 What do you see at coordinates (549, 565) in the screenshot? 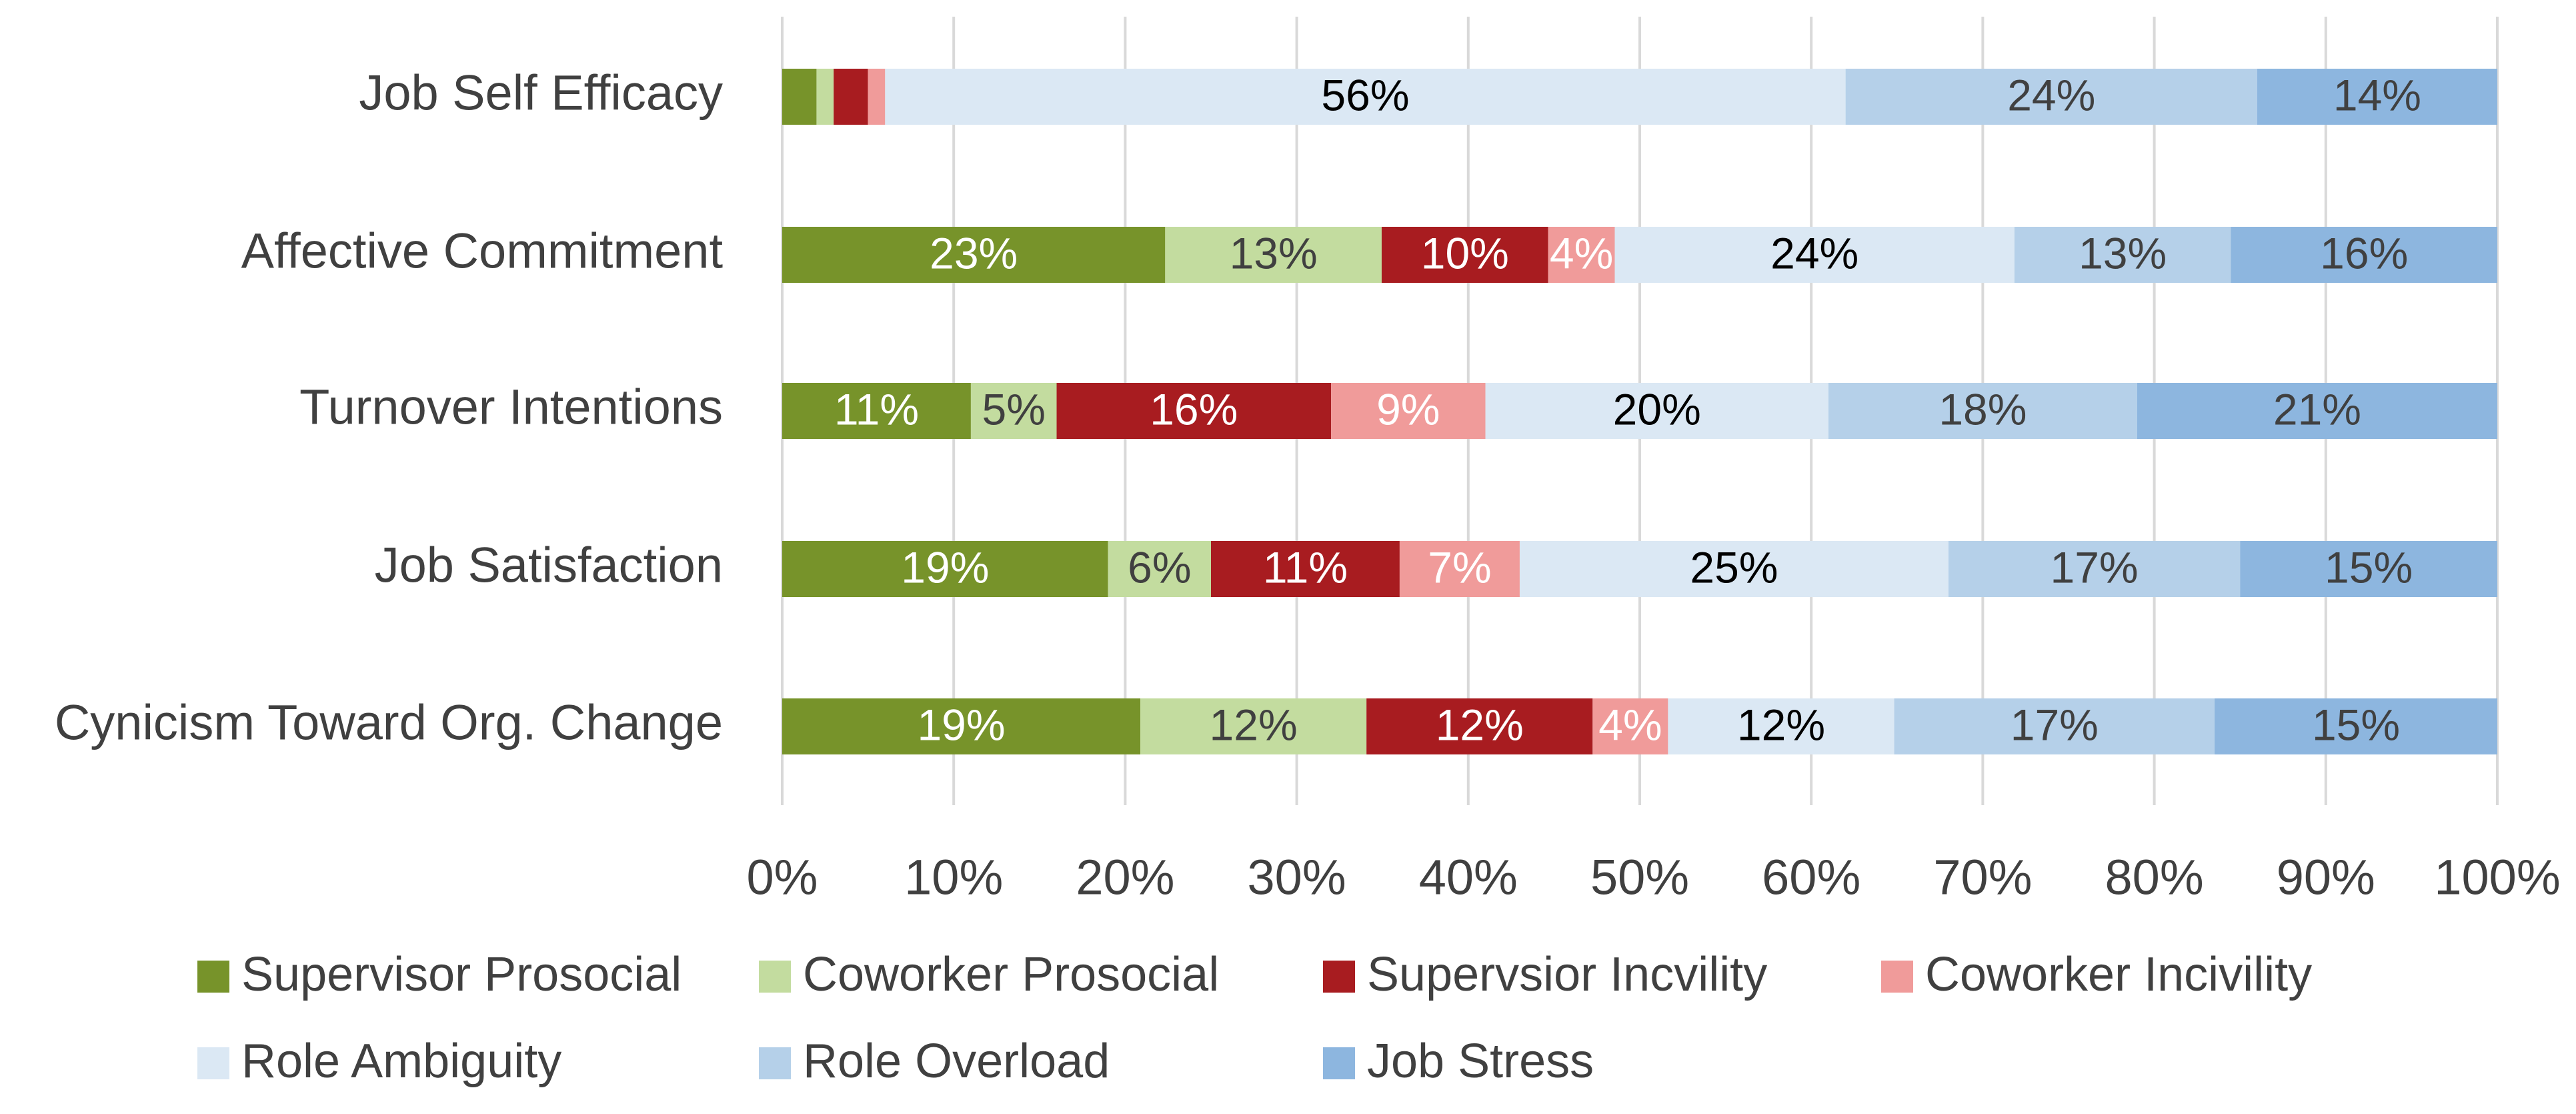
I see `y-tick-label: Job Satisfaction` at bounding box center [549, 565].